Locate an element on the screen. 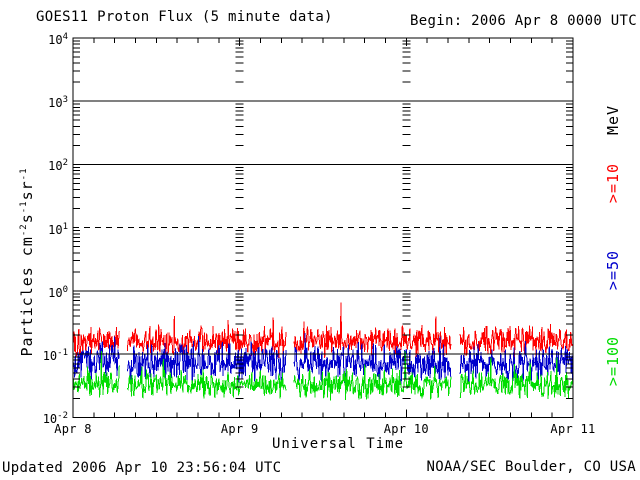 The image size is (640, 480). right-axis-label: >=100 is located at coordinates (613, 361).